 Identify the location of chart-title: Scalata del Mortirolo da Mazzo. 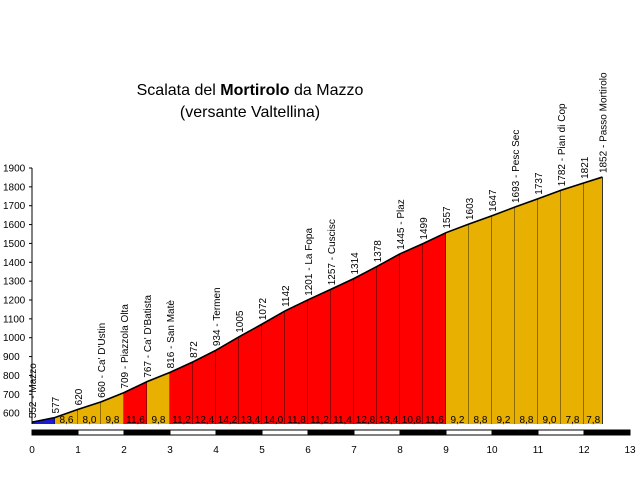
(250, 90).